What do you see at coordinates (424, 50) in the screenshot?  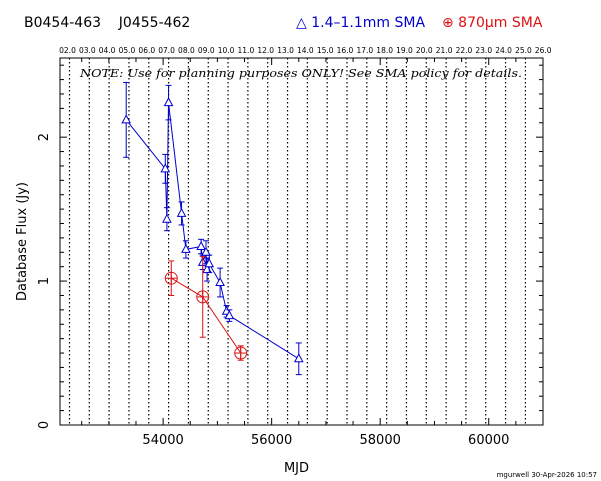 I see `top-axis-label: 20.0` at bounding box center [424, 50].